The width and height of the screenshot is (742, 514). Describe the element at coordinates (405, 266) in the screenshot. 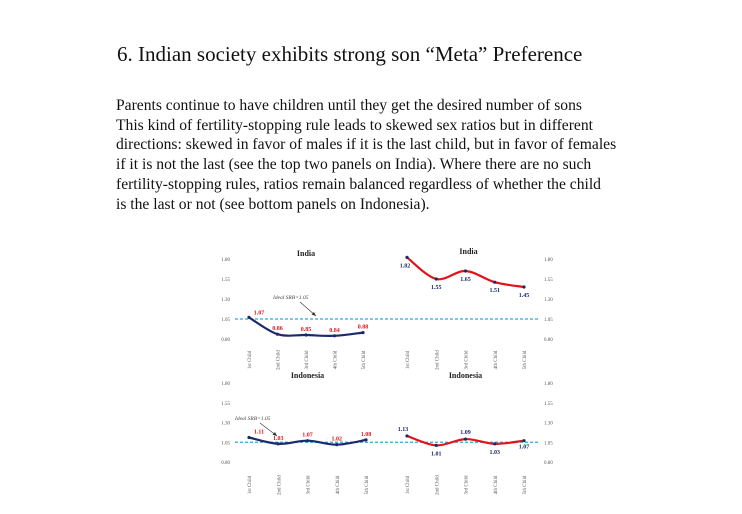

I see `data-label: 1.82` at that location.